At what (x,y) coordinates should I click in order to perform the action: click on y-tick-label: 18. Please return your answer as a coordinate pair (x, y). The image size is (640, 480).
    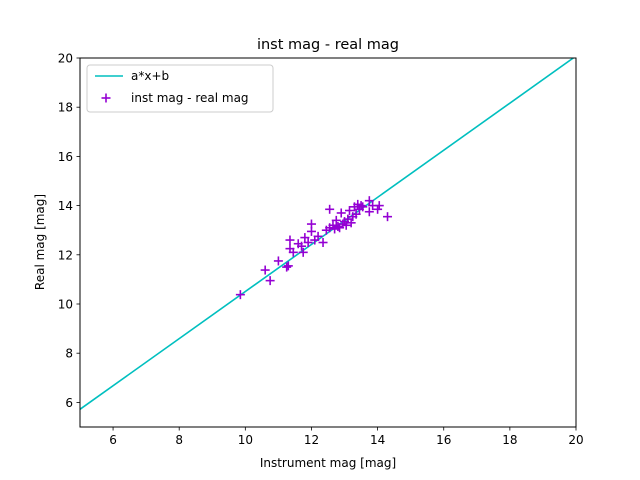
    Looking at the image, I should click on (65, 108).